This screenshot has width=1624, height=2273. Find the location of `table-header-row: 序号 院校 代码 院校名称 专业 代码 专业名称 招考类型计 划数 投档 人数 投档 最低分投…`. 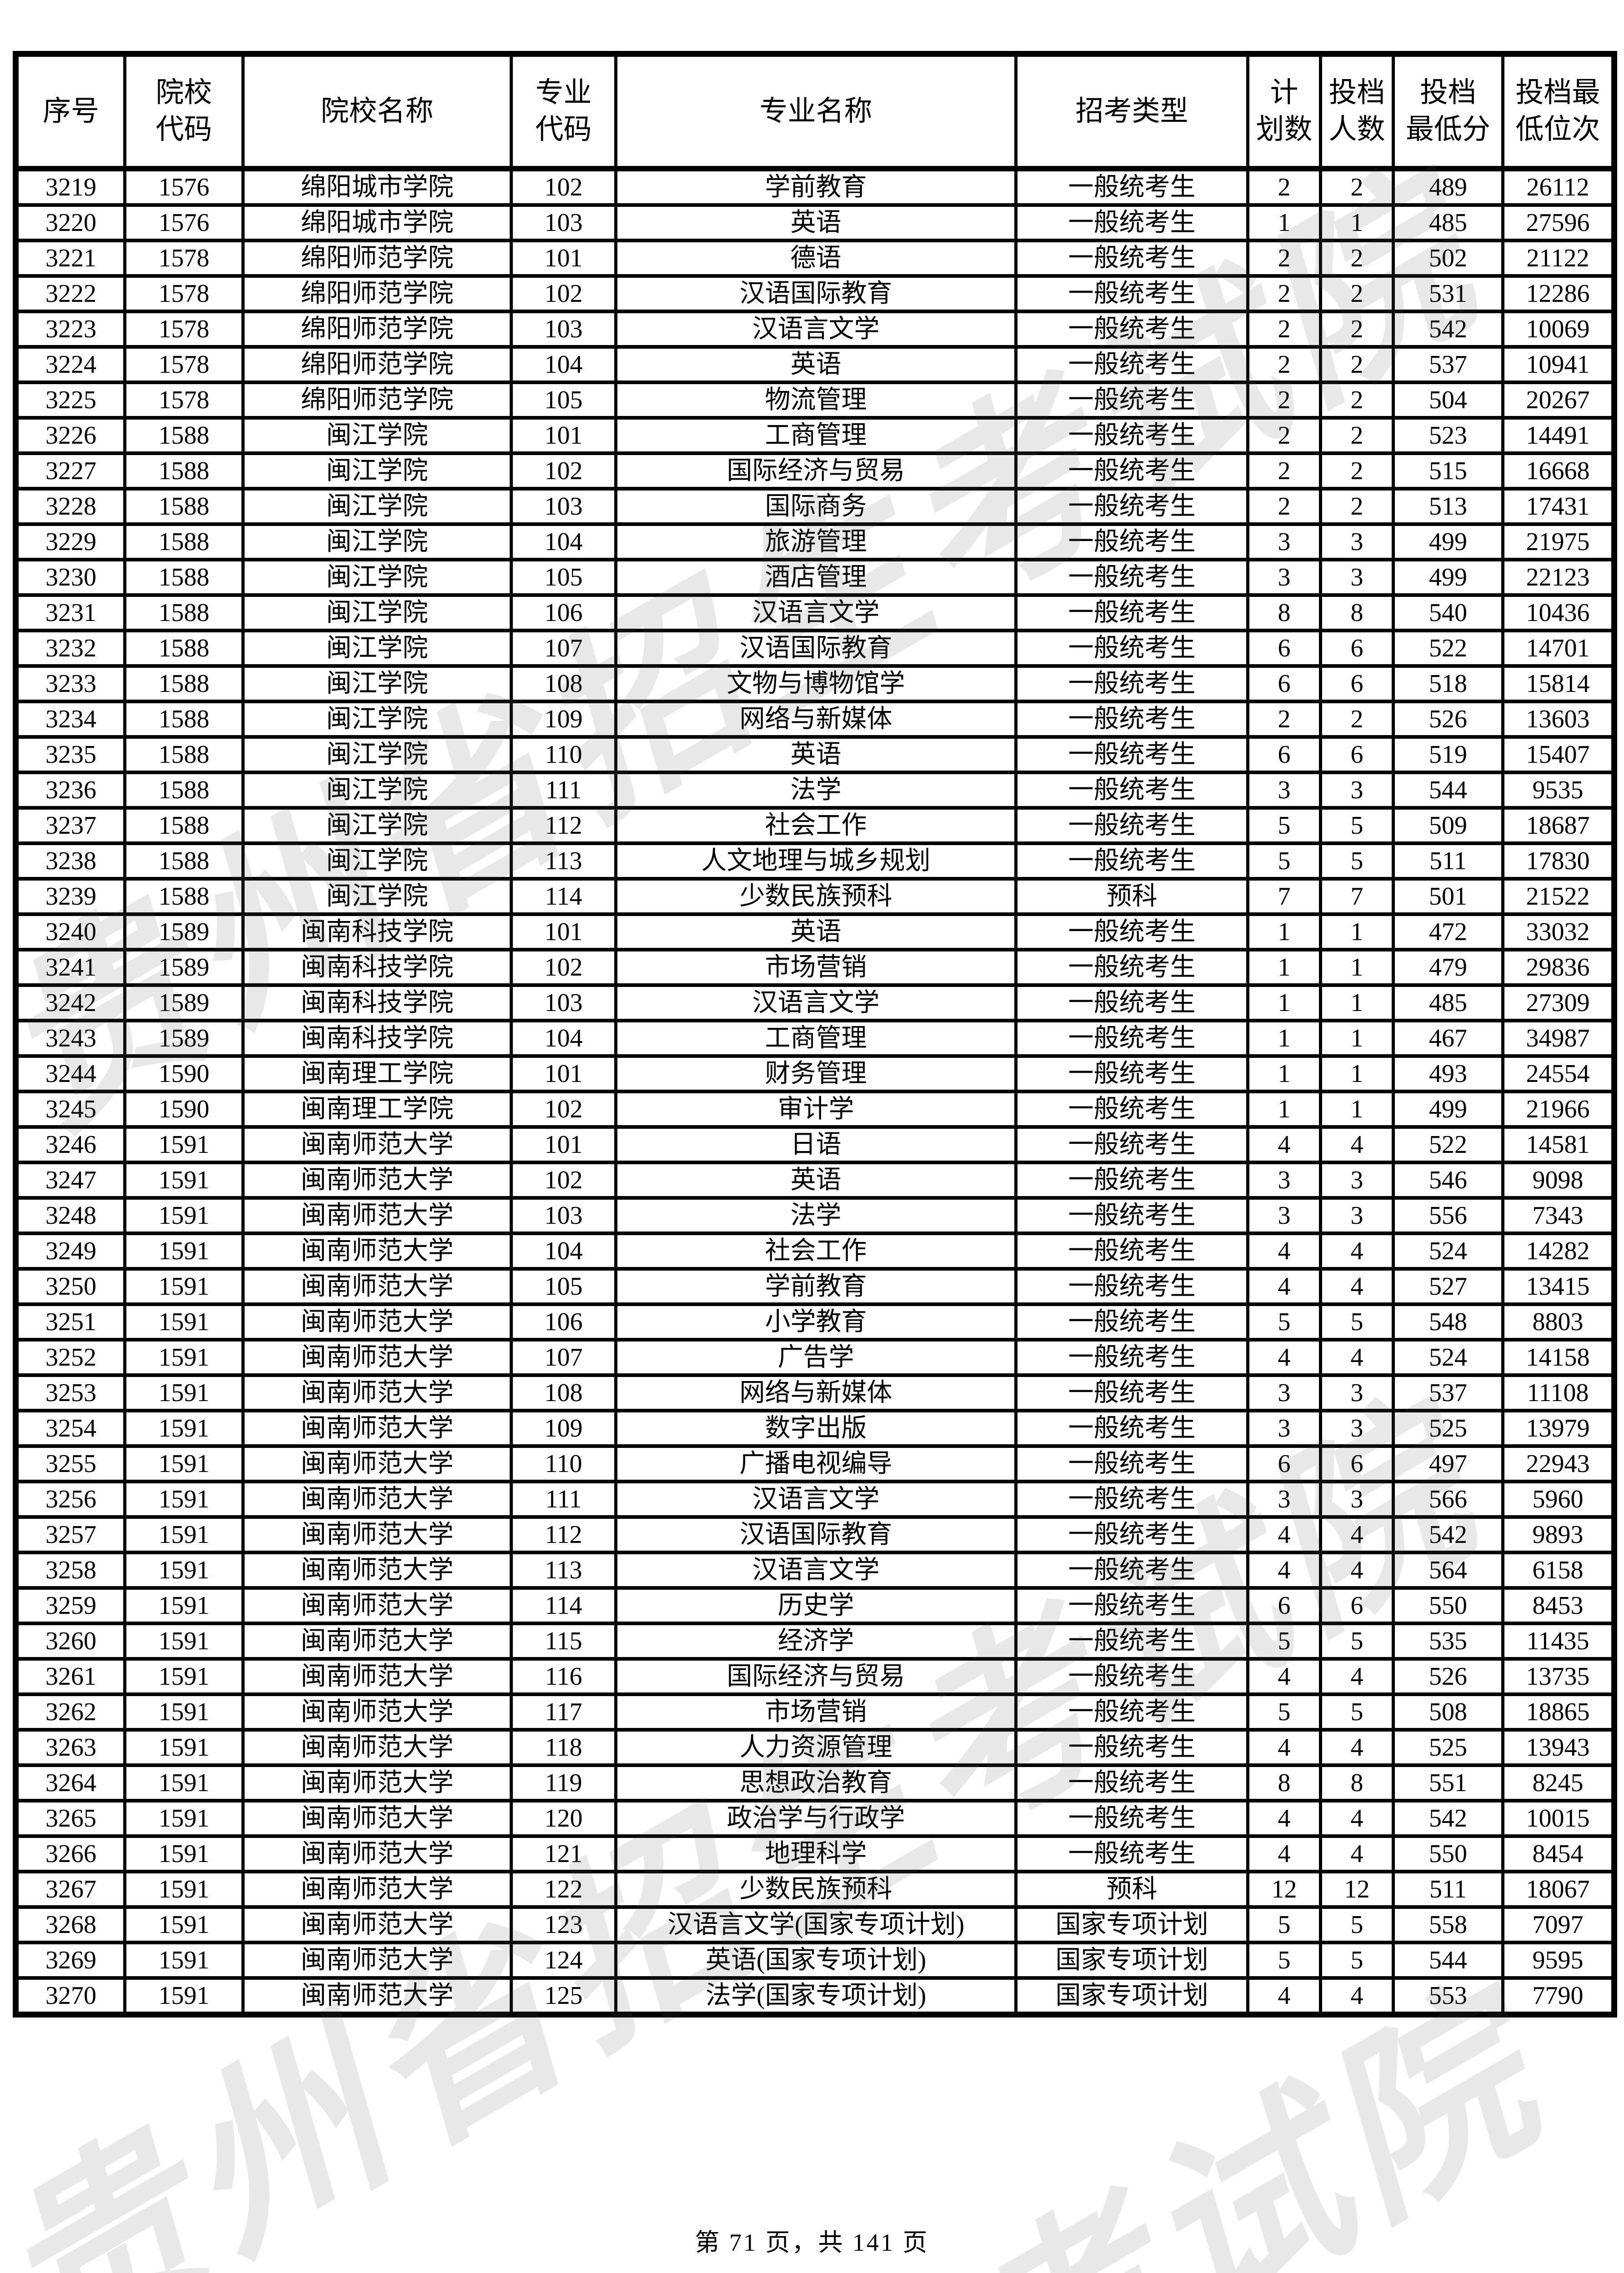

table-header-row: 序号 院校 代码 院校名称 专业 代码 专业名称 招考类型计 划数 投档 人数 投档 最低分投… is located at coordinates (815, 111).